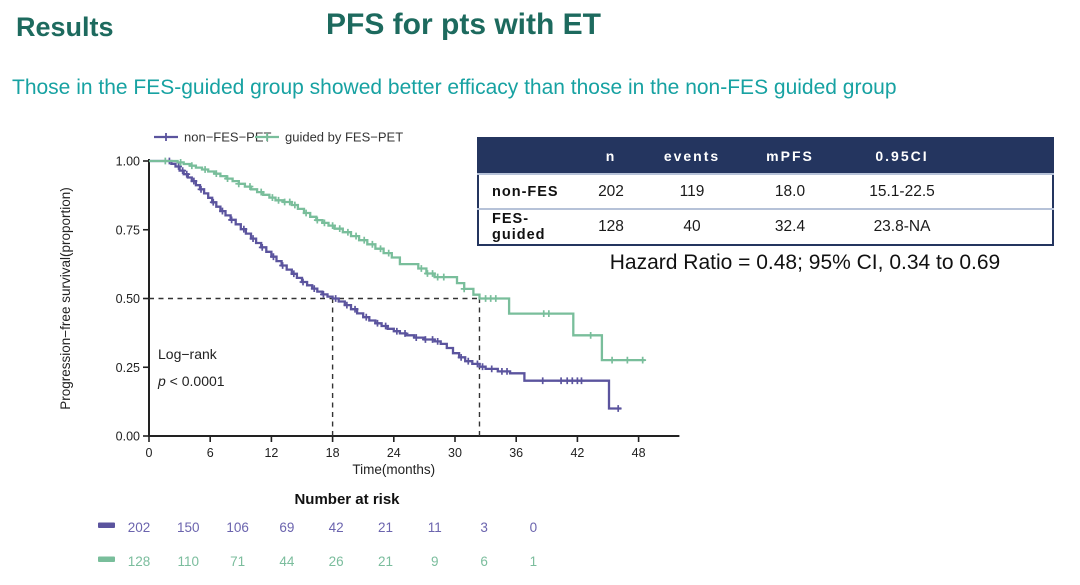  Describe the element at coordinates (149, 453) in the screenshot. I see `x-tick-label: 0` at that location.